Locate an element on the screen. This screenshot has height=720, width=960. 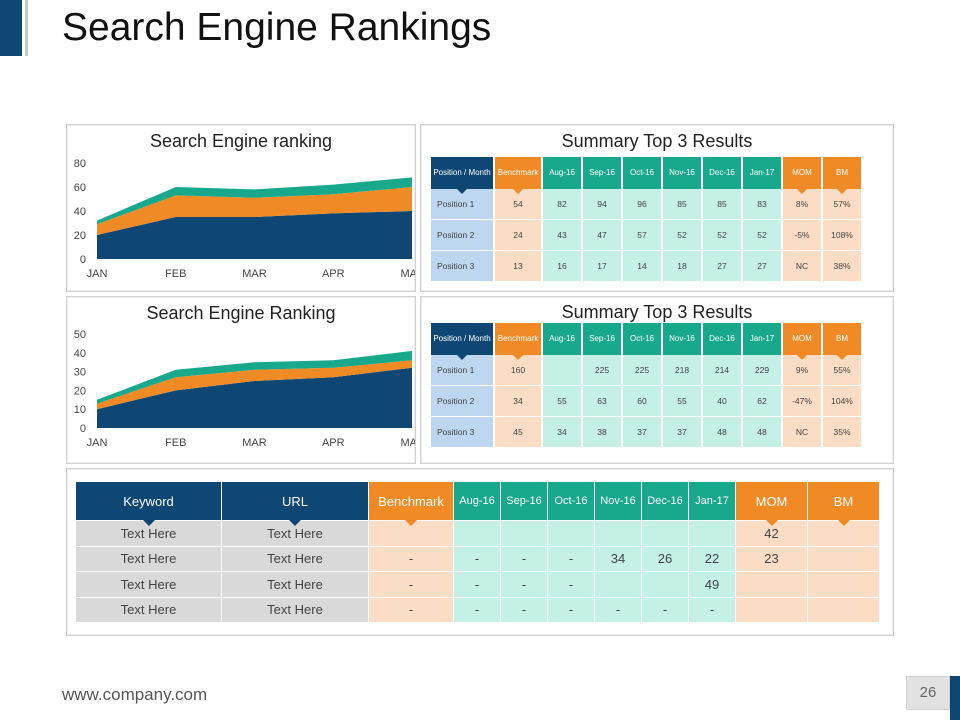
column-header: Nov-16 is located at coordinates (618, 501).